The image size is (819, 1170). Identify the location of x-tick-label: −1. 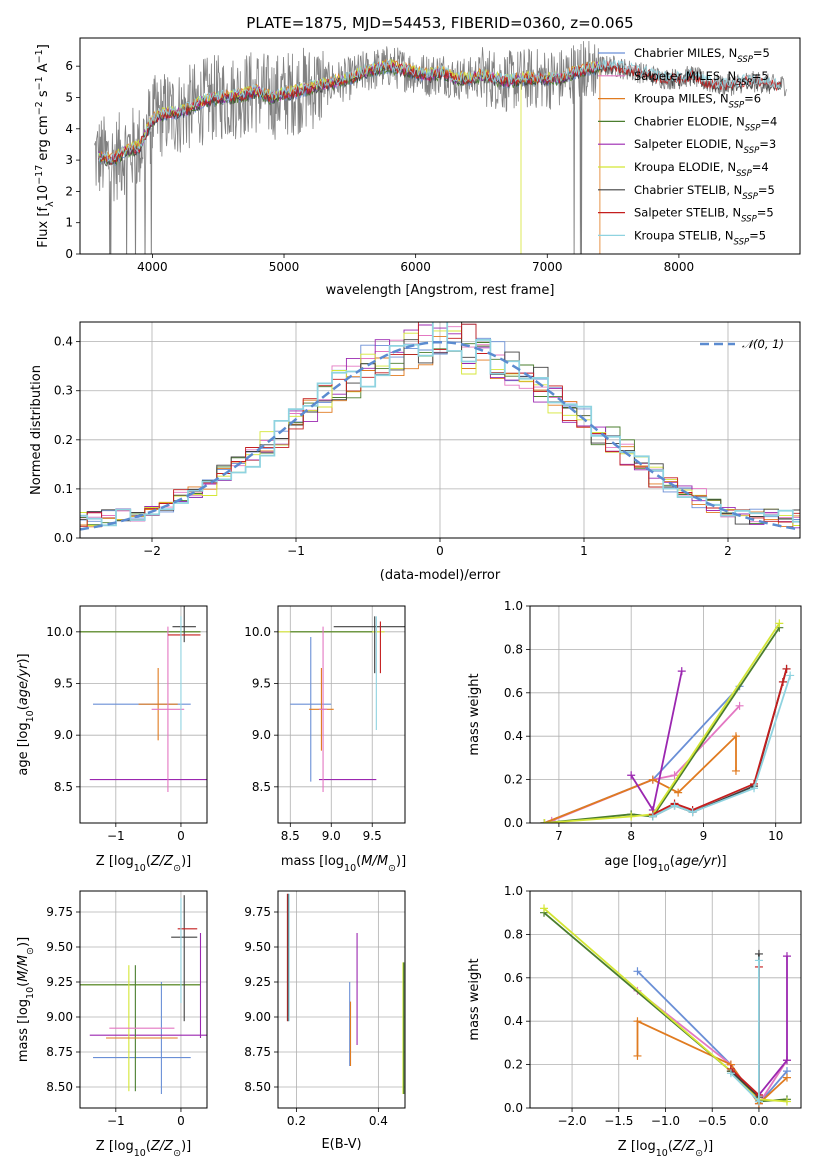
(116, 836).